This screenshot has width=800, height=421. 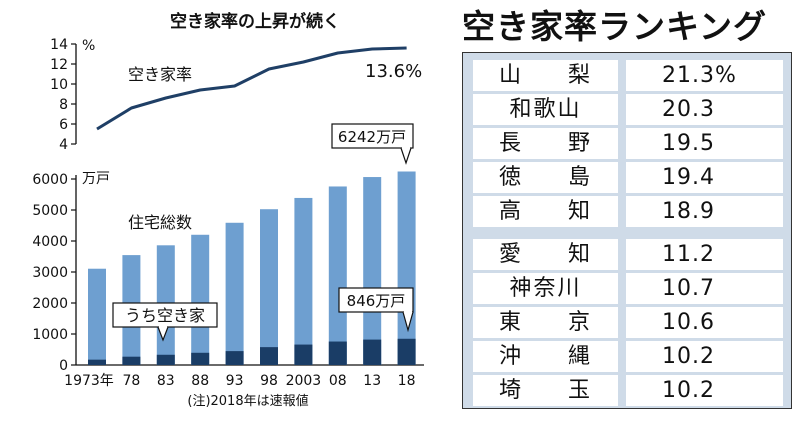 What do you see at coordinates (545, 322) in the screenshot?
I see `prefecture-name: 東京` at bounding box center [545, 322].